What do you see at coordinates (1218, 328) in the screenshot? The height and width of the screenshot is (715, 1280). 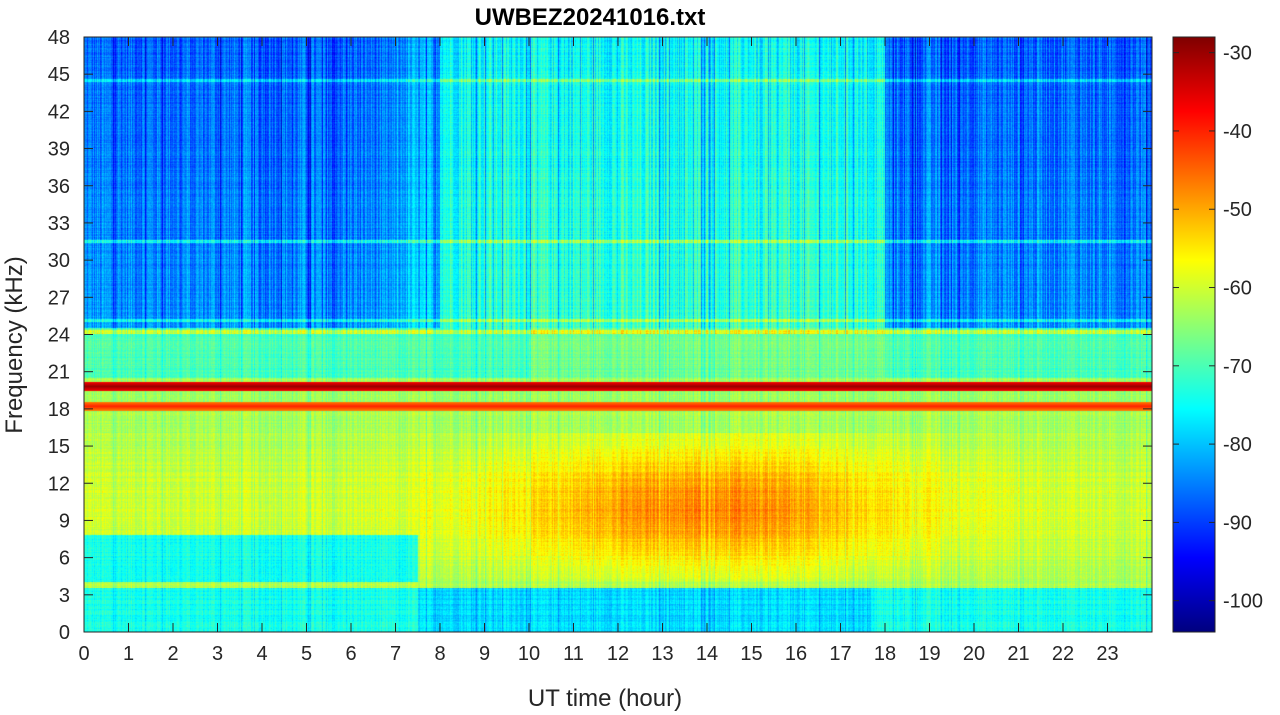 I see `colorbar-ticks: -100 -90 -80 -70 -60 -50 -40 -30` at bounding box center [1218, 328].